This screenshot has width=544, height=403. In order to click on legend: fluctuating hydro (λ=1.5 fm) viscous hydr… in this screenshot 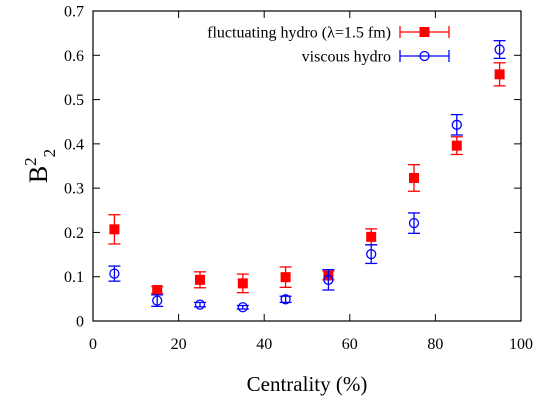, I will do `click(328, 45)`.